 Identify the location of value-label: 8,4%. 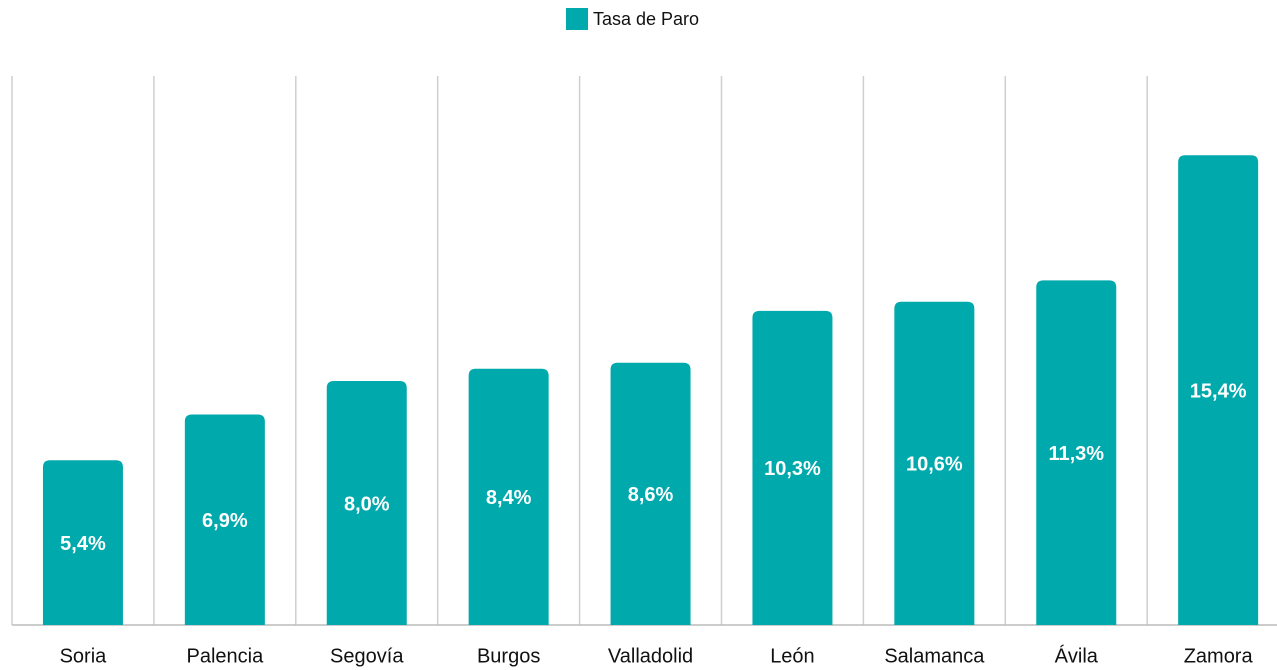
(509, 498).